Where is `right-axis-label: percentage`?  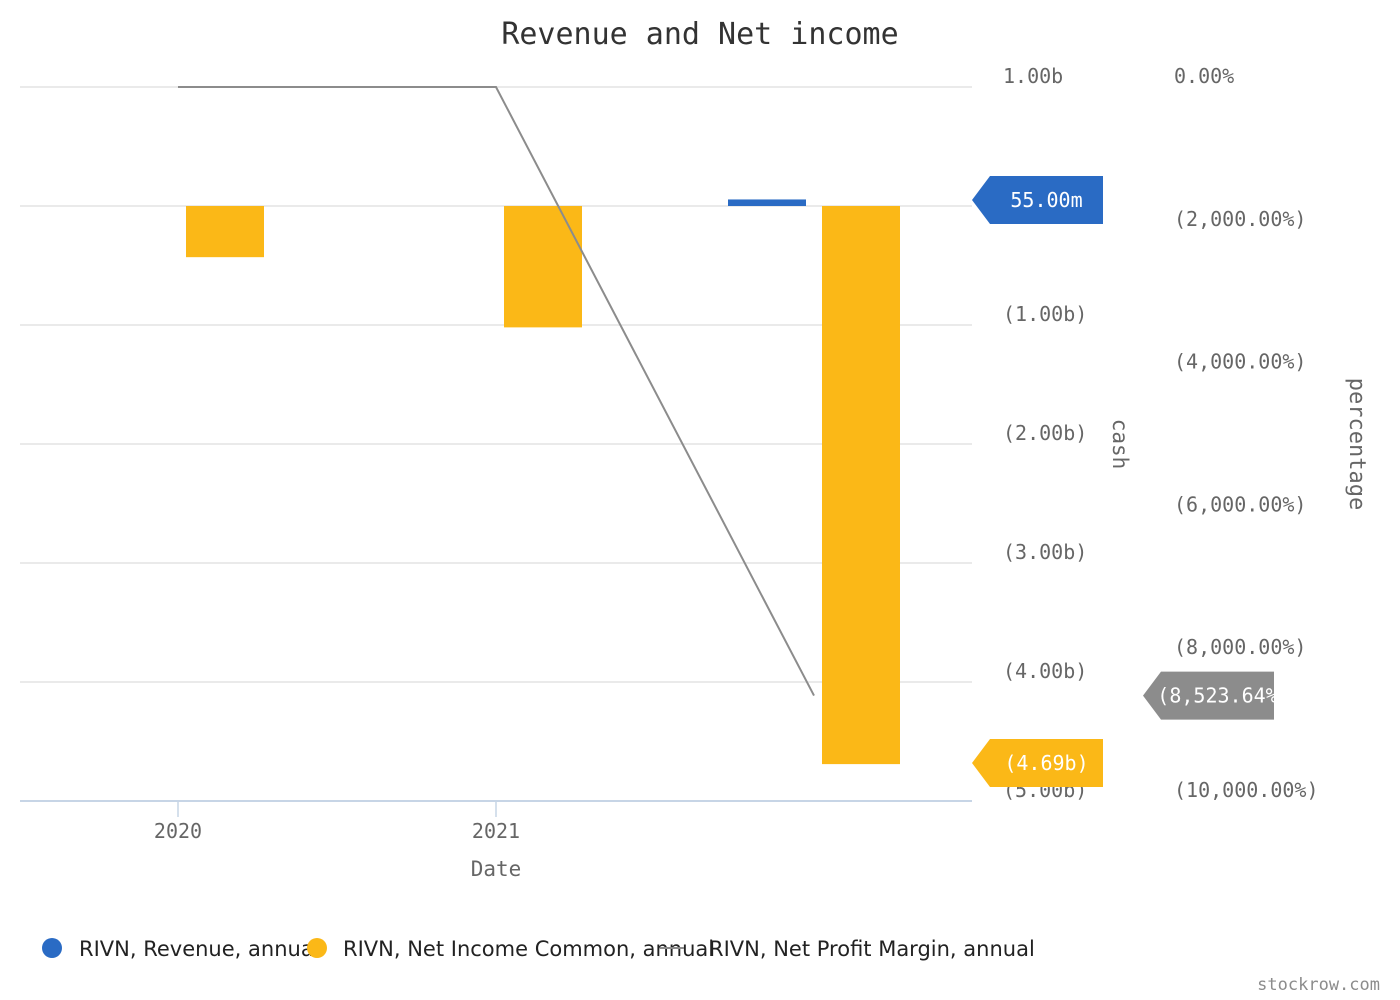
right-axis-label: percentage is located at coordinates (1356, 444).